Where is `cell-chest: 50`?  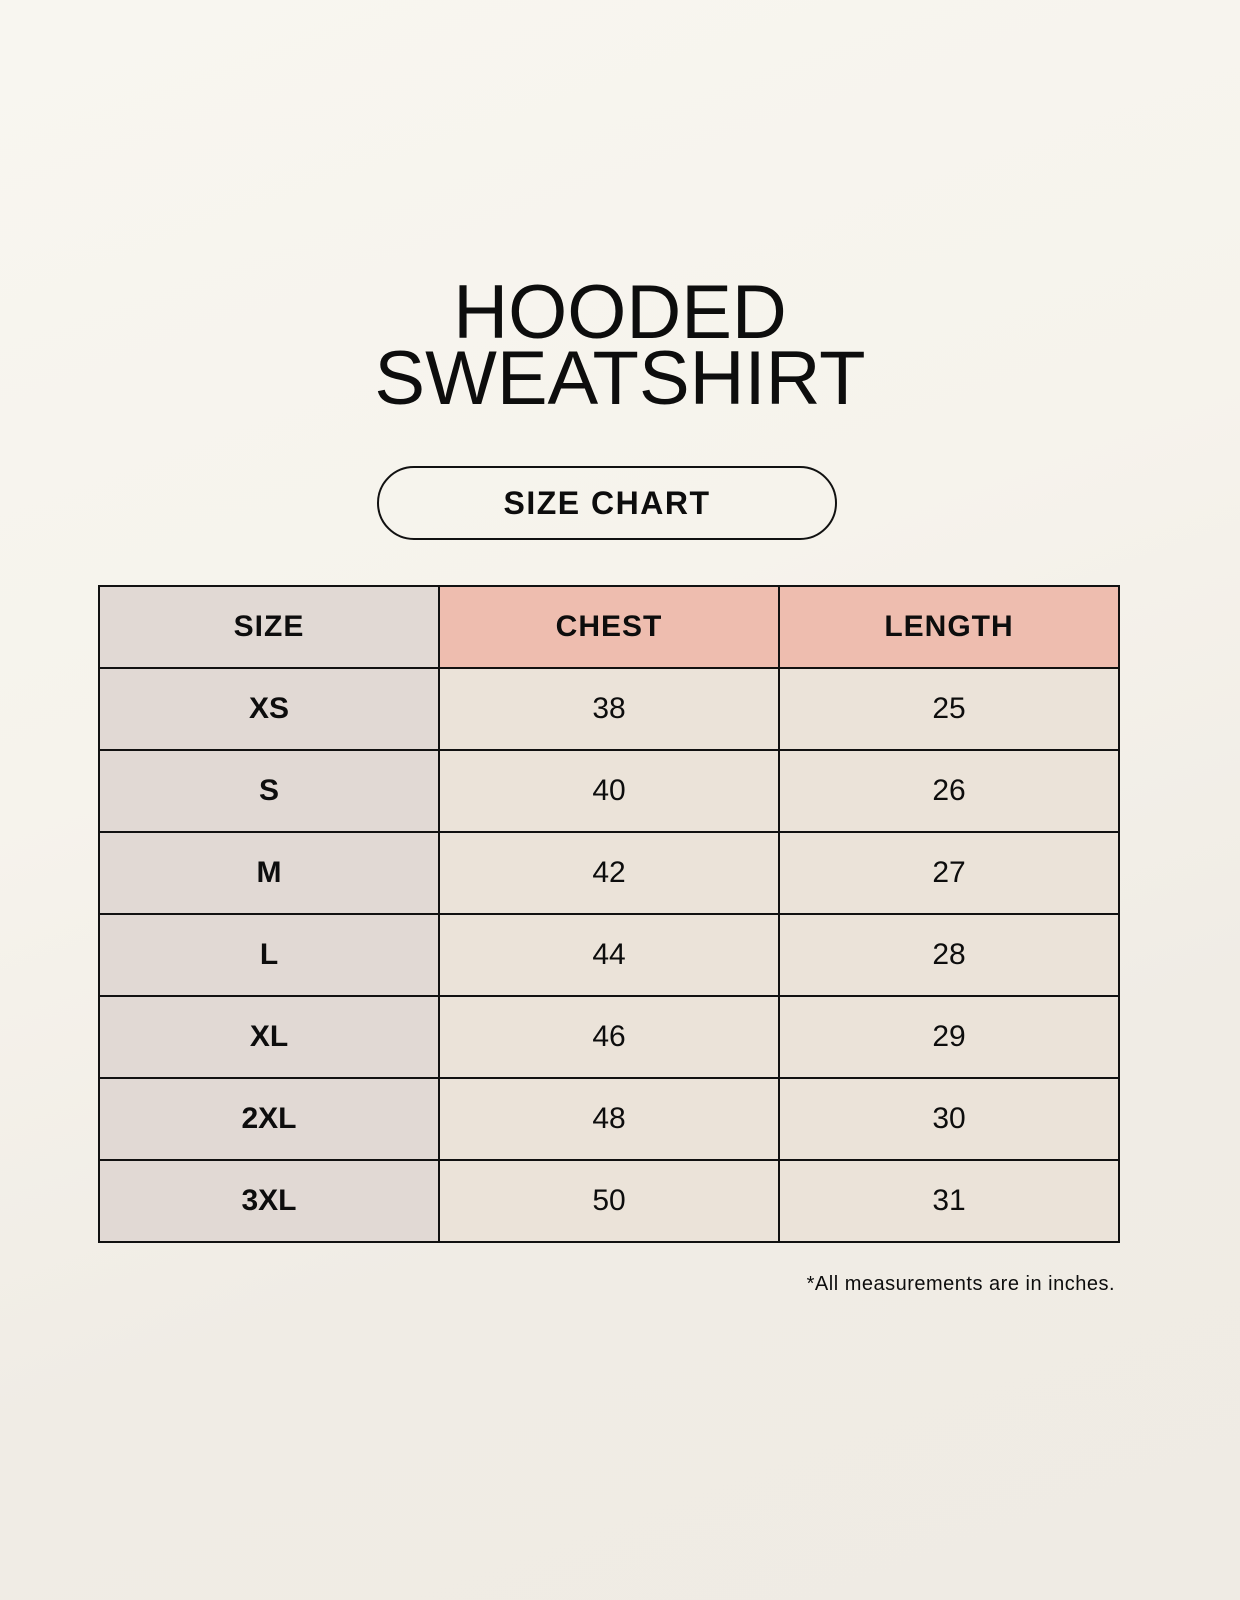
cell-chest: 50 is located at coordinates (609, 1201).